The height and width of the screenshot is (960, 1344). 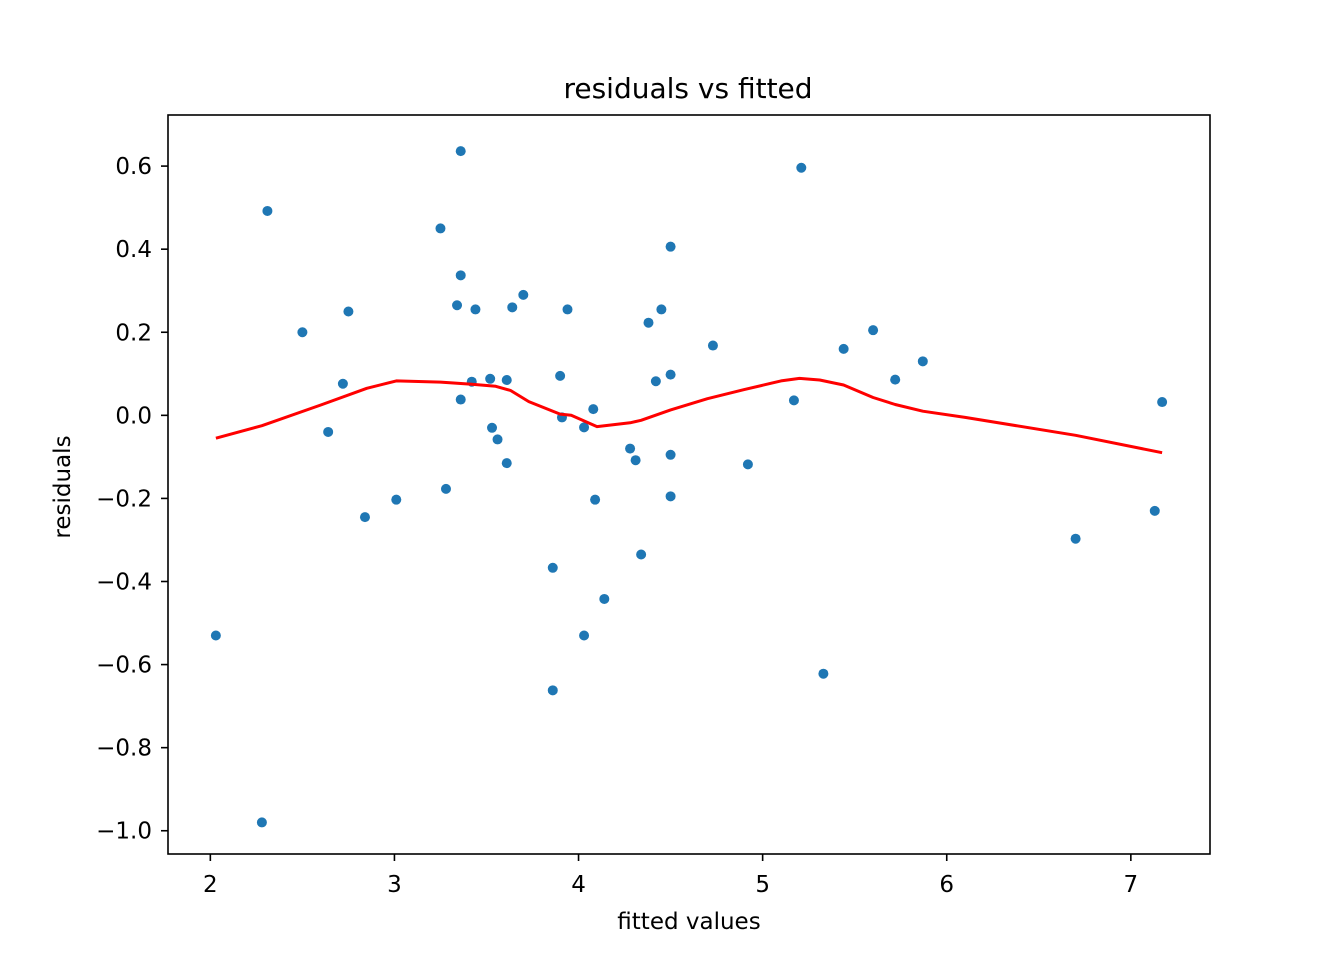 I want to click on y-tick-label: −0.8, so click(x=124, y=749).